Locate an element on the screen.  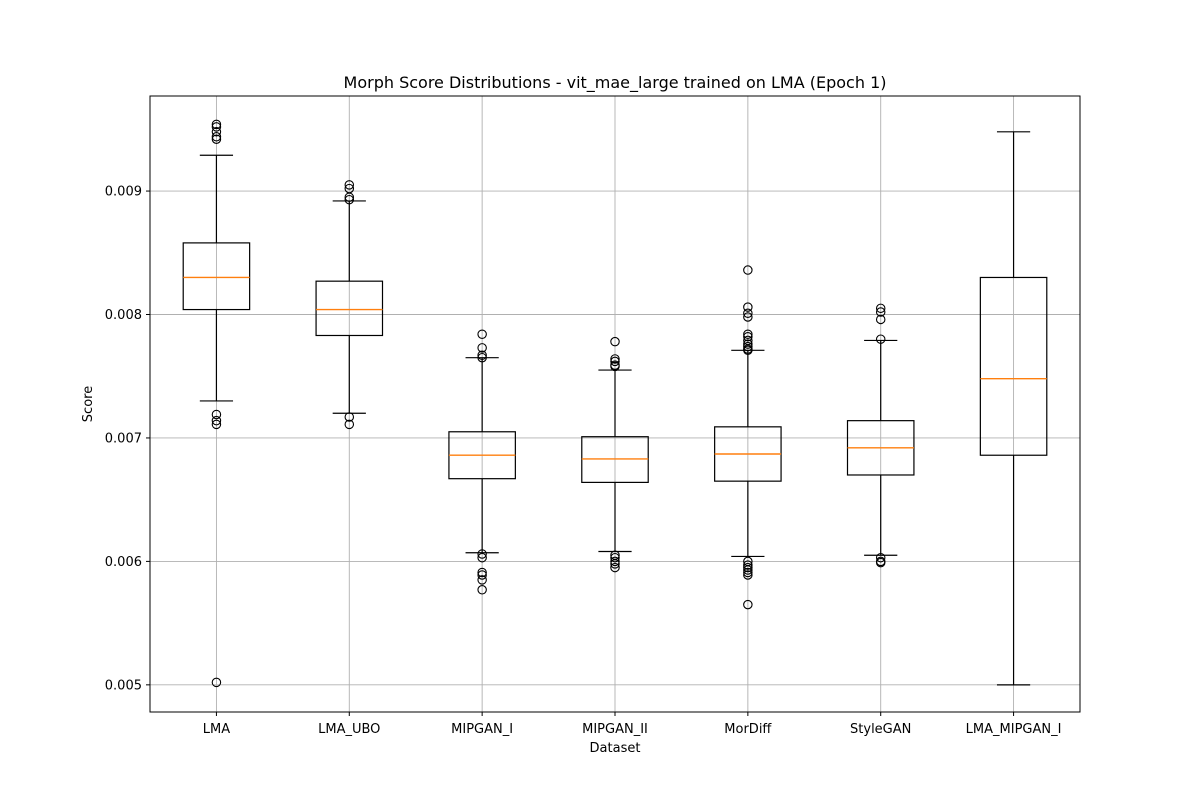
x-tick-label: StyleGAN is located at coordinates (880, 729).